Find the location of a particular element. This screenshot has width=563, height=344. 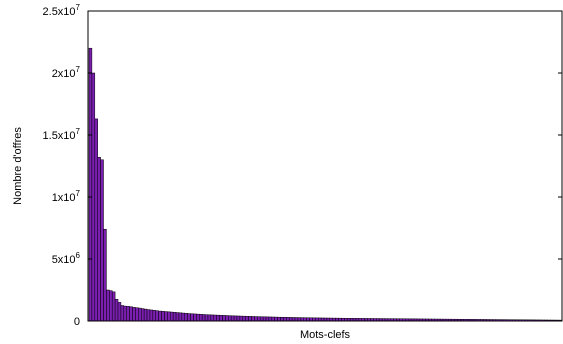

y-tick-label: 2x10⁷ is located at coordinates (66, 72).